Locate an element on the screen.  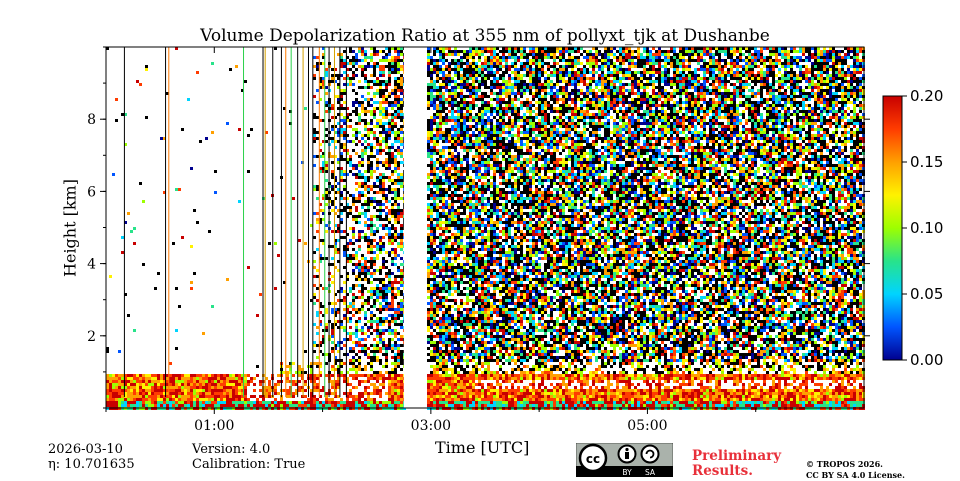
cc-license-badge: cc BY SA is located at coordinates (624, 460).